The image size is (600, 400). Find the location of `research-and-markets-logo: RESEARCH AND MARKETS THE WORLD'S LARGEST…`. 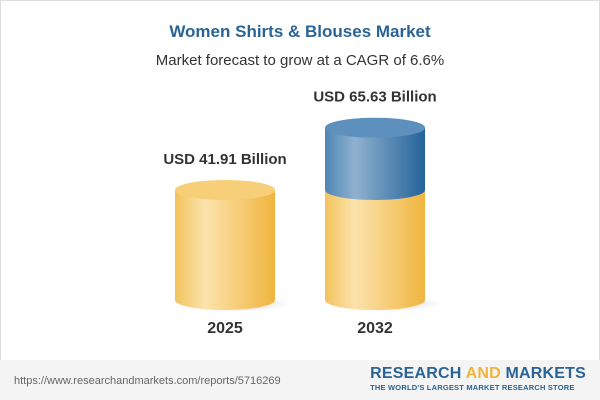

research-and-markets-logo: RESEARCH AND MARKETS THE WORLD'S LARGEST… is located at coordinates (478, 378).